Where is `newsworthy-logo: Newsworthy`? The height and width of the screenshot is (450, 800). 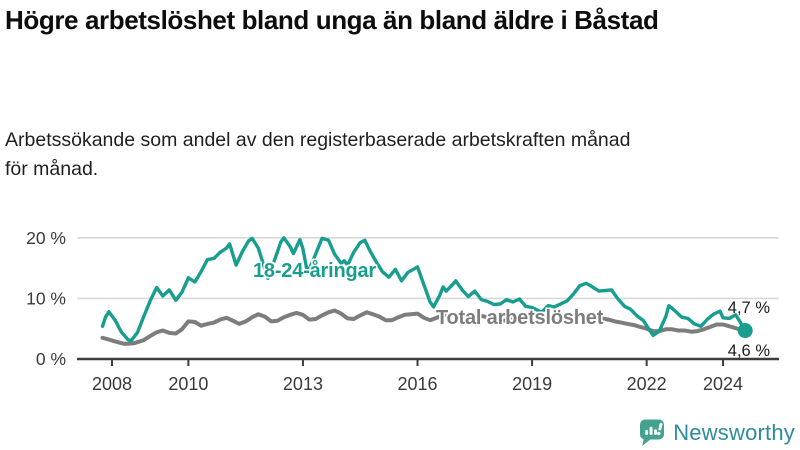 newsworthy-logo: Newsworthy is located at coordinates (716, 432).